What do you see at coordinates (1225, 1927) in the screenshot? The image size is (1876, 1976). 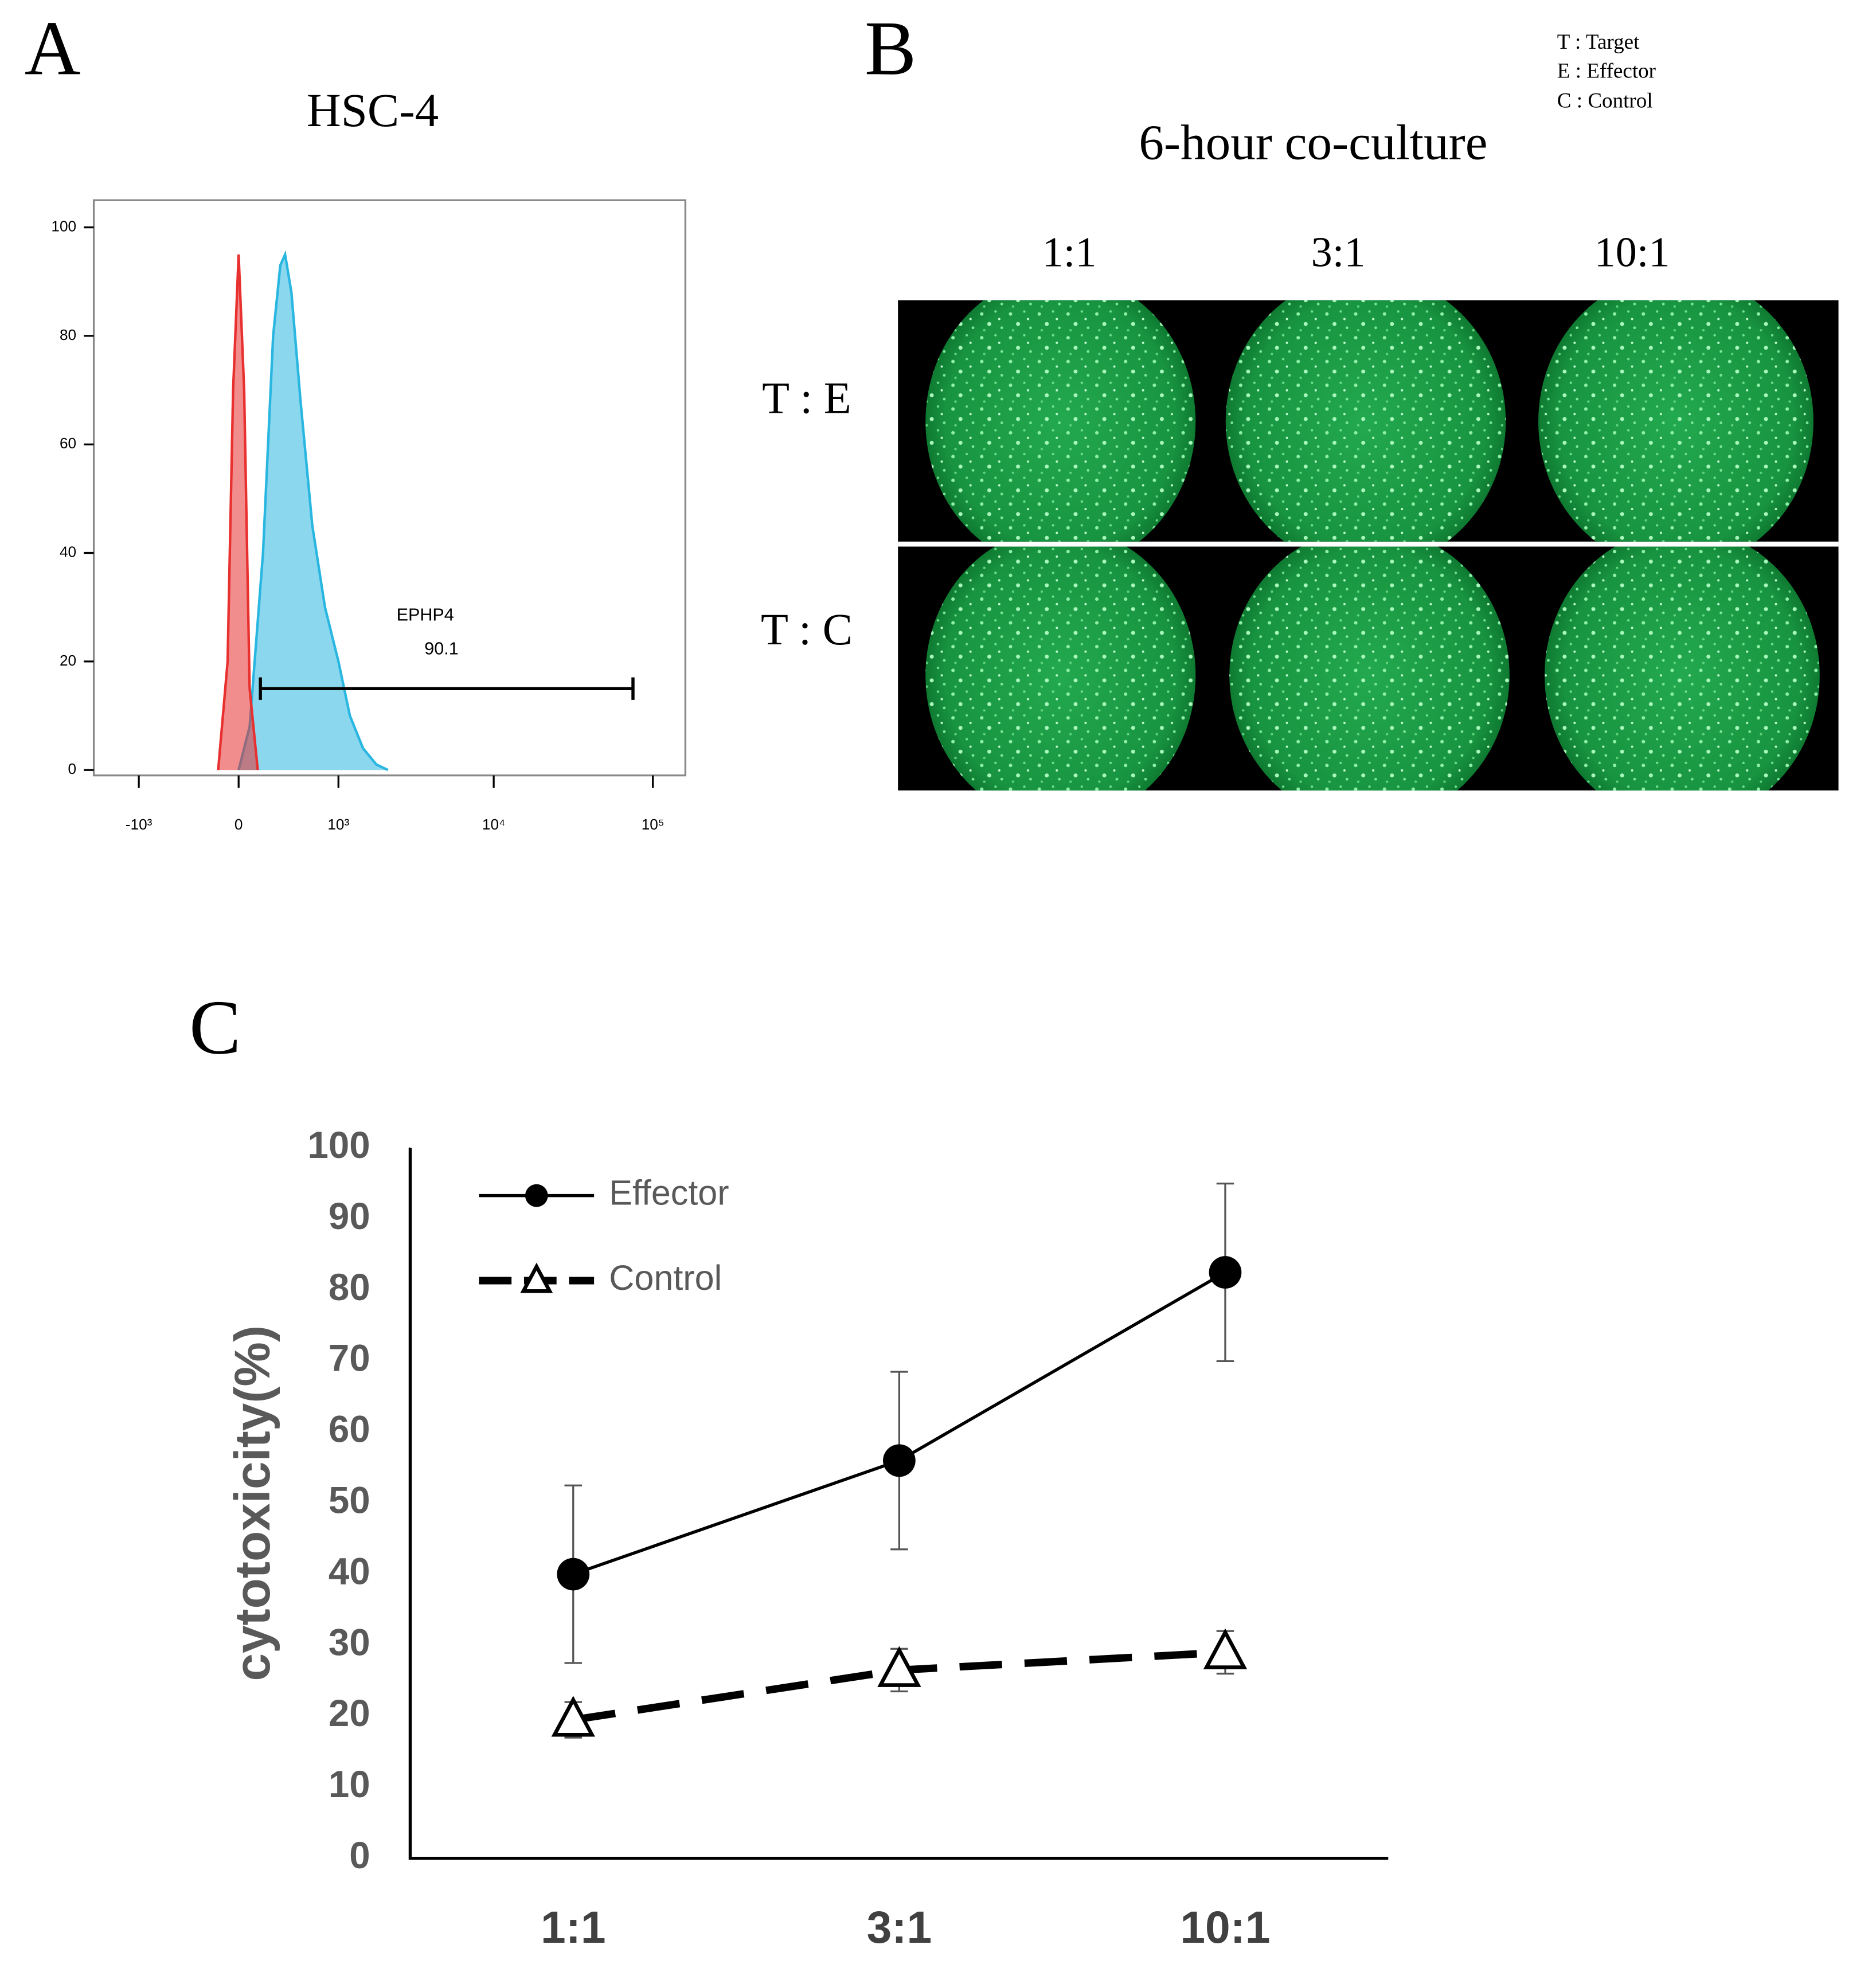 I see `x-tick-label: 10:1` at bounding box center [1225, 1927].